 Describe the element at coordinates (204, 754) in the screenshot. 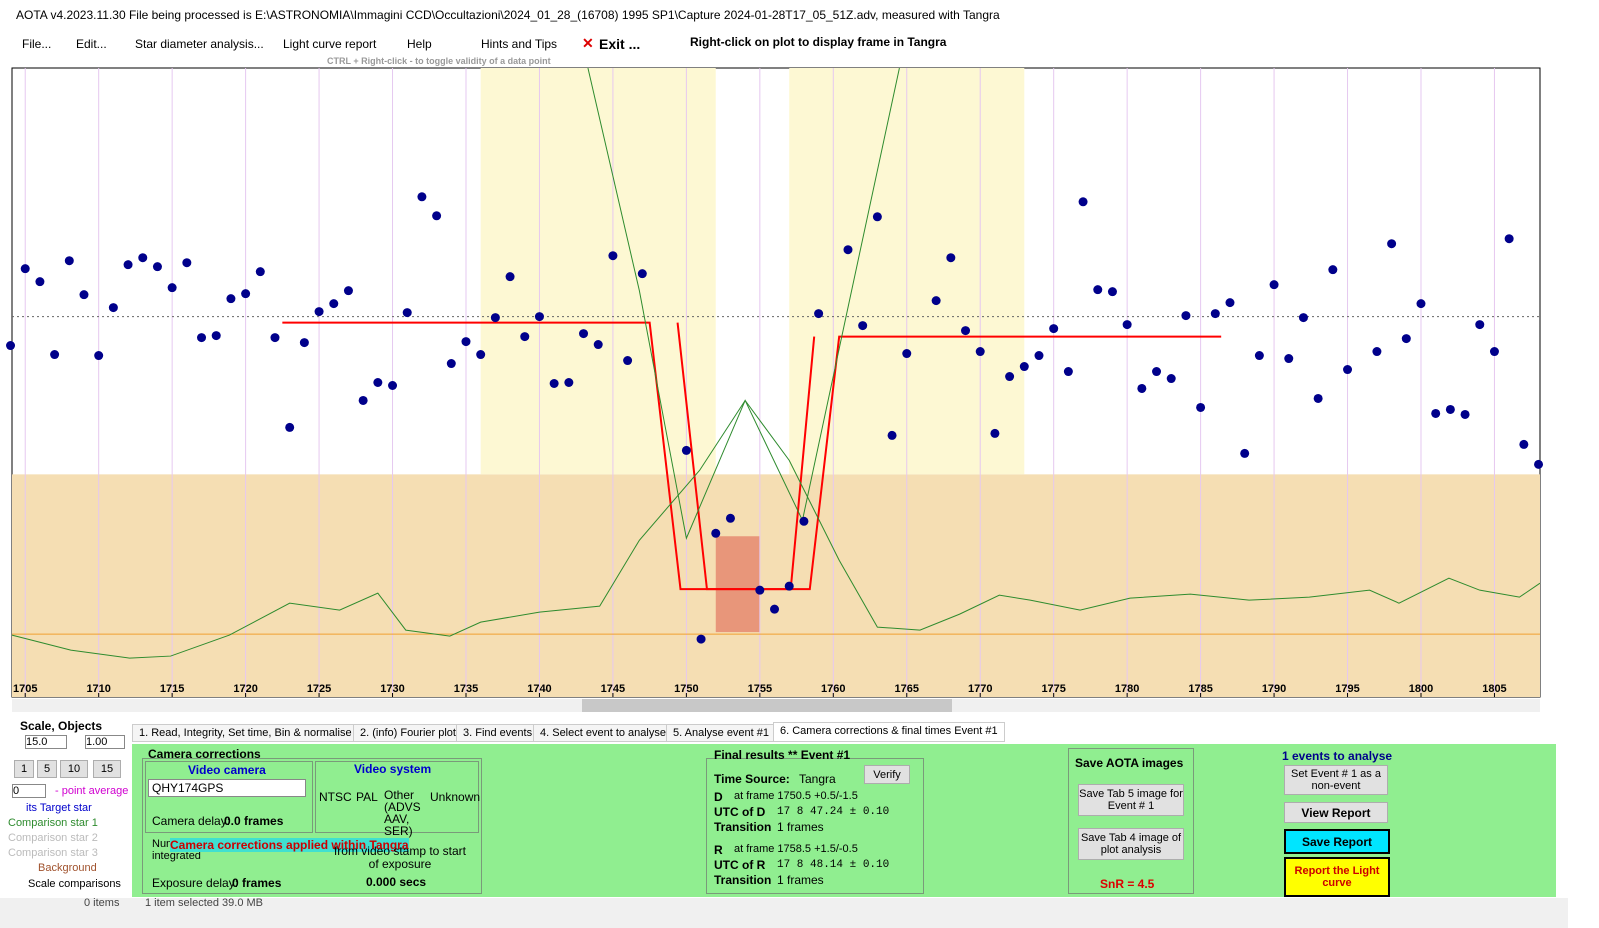

I see `group-title: Camera corrections` at that location.